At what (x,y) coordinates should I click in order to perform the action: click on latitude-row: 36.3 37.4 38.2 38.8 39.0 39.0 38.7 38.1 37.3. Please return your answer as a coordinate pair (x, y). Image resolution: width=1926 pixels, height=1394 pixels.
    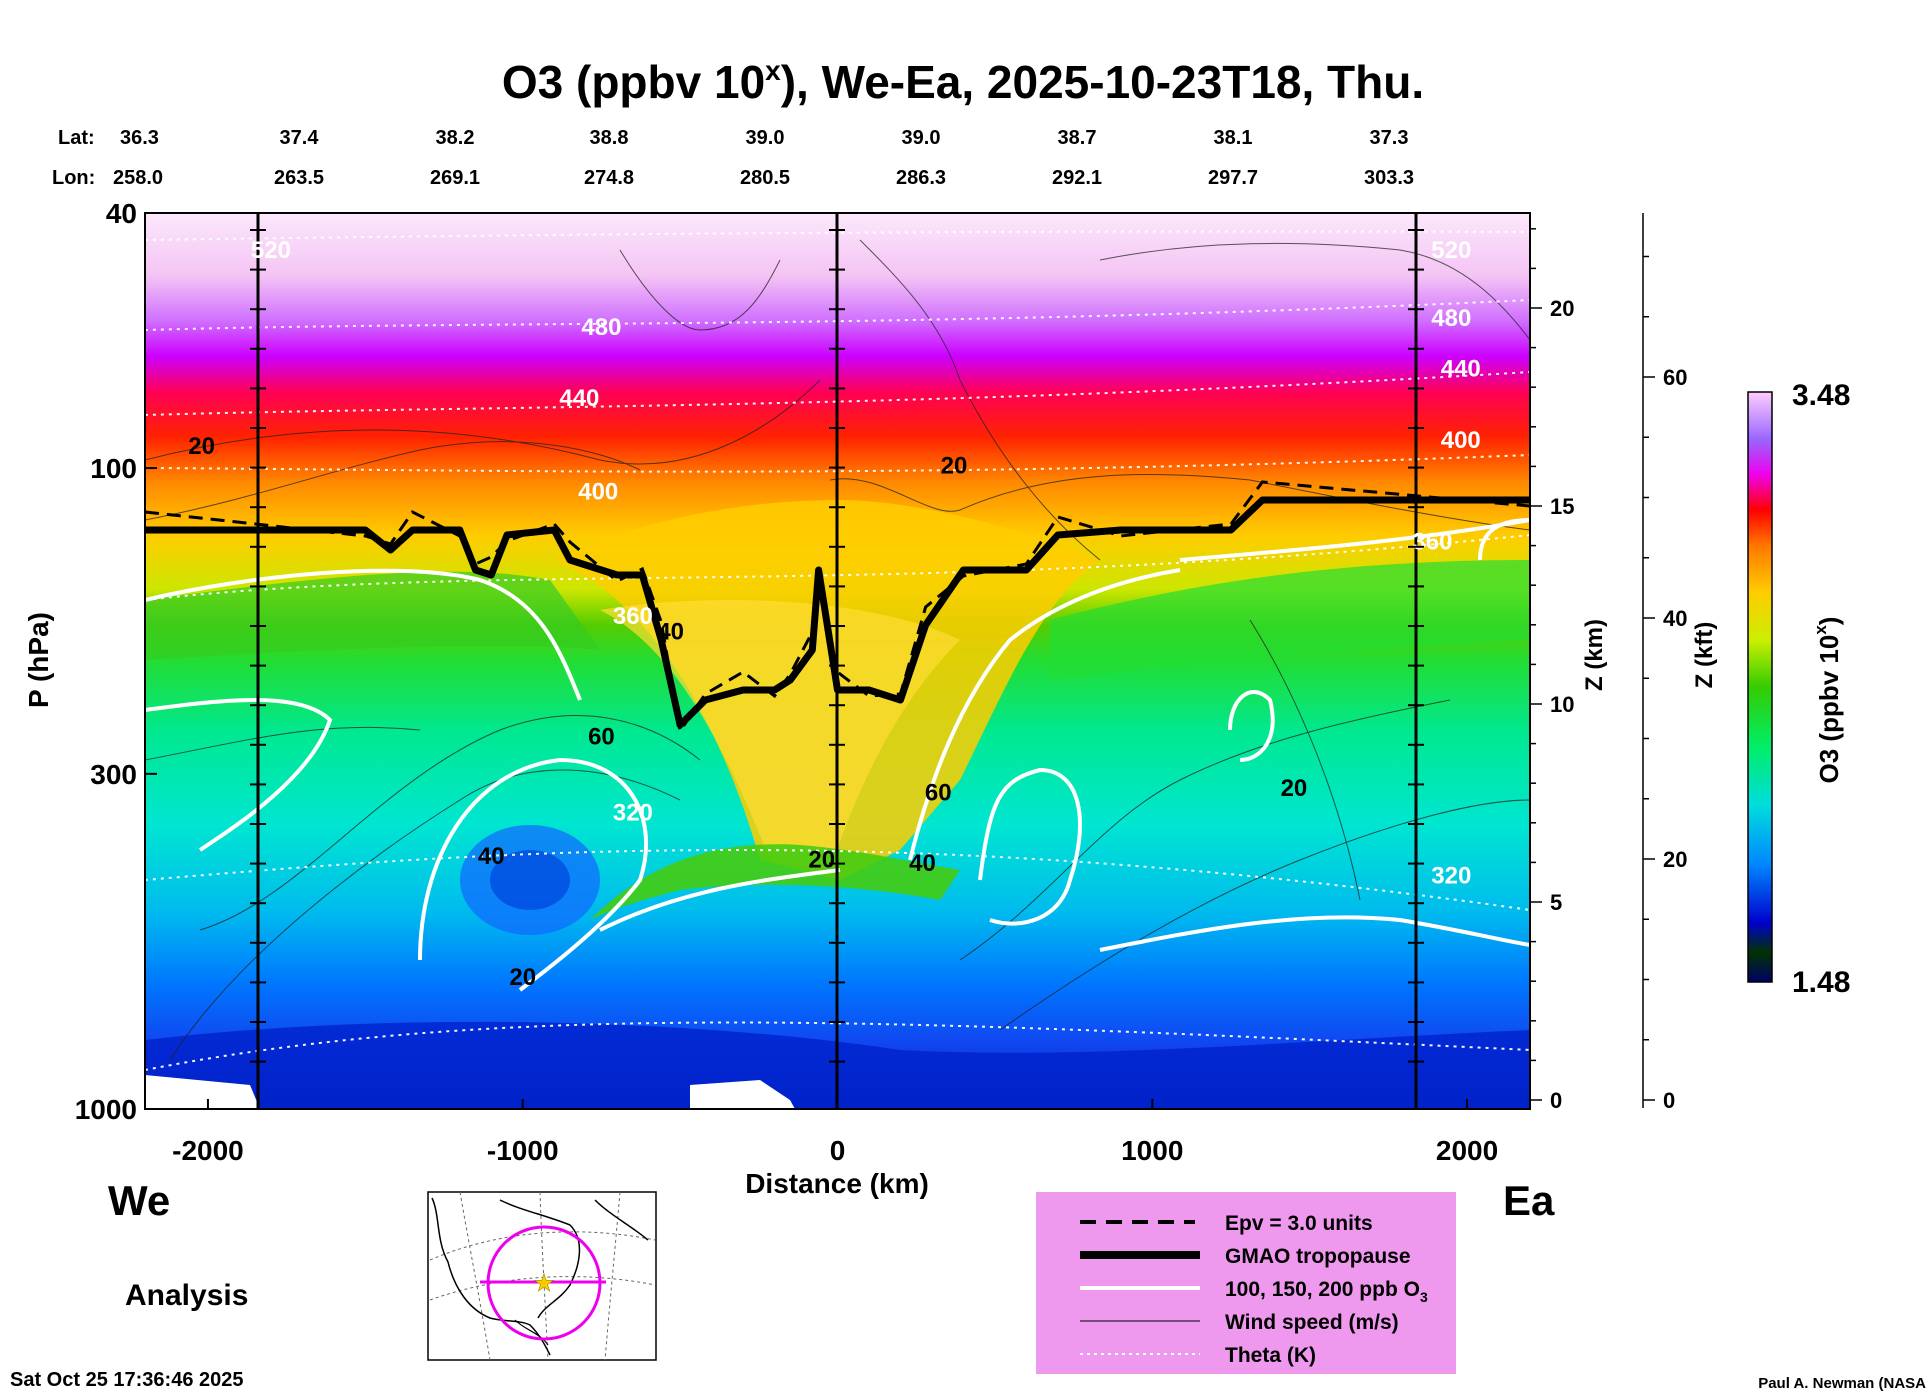
    Looking at the image, I should click on (764, 138).